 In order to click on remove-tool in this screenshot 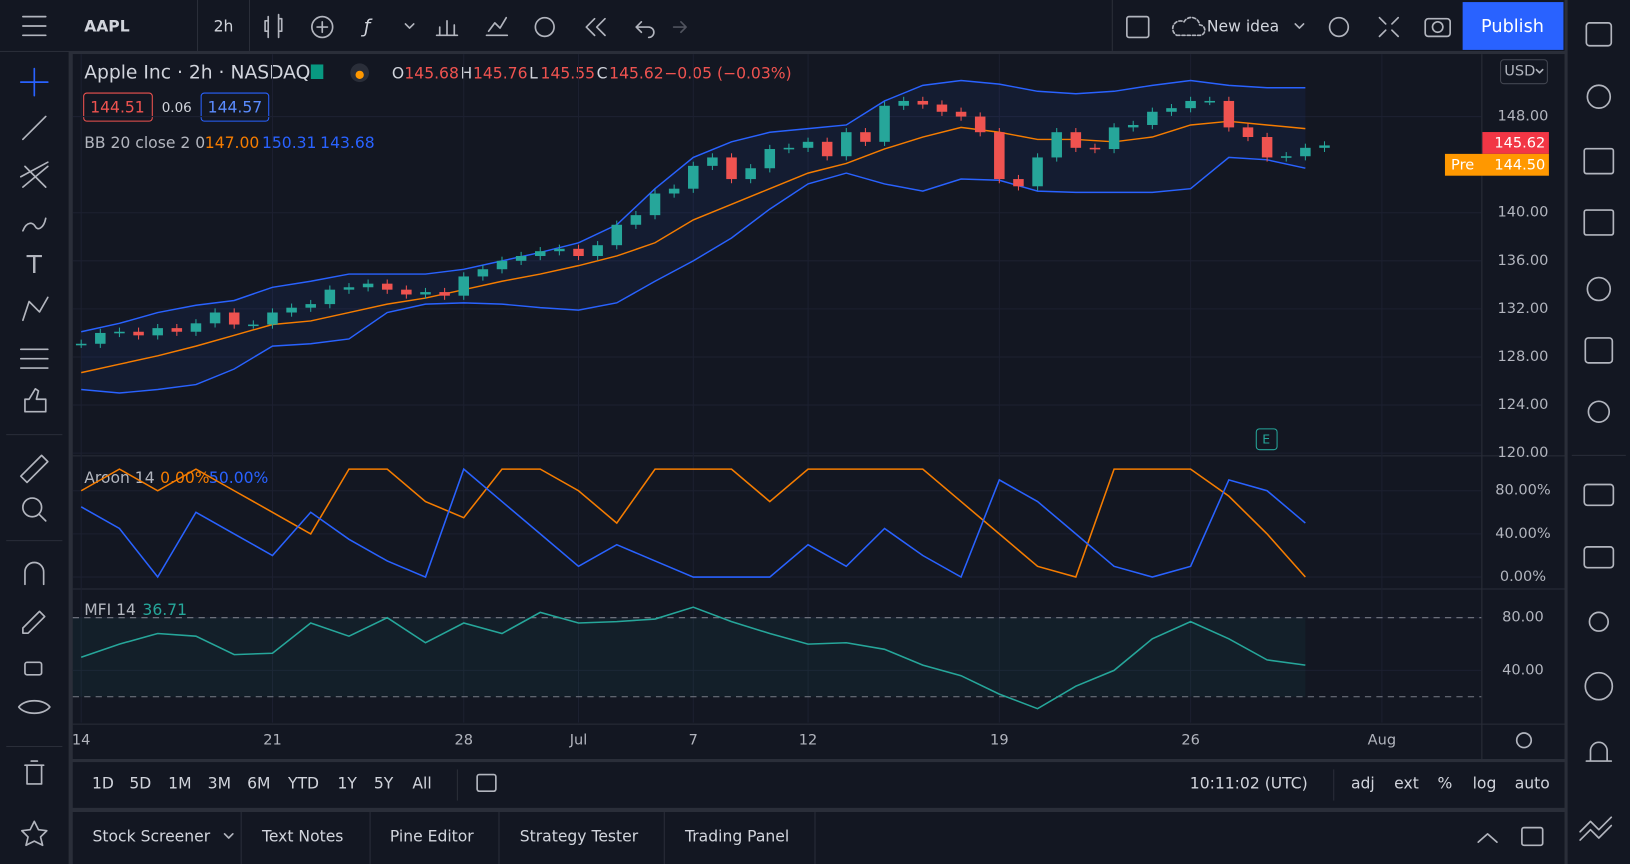, I will do `click(34, 772)`.